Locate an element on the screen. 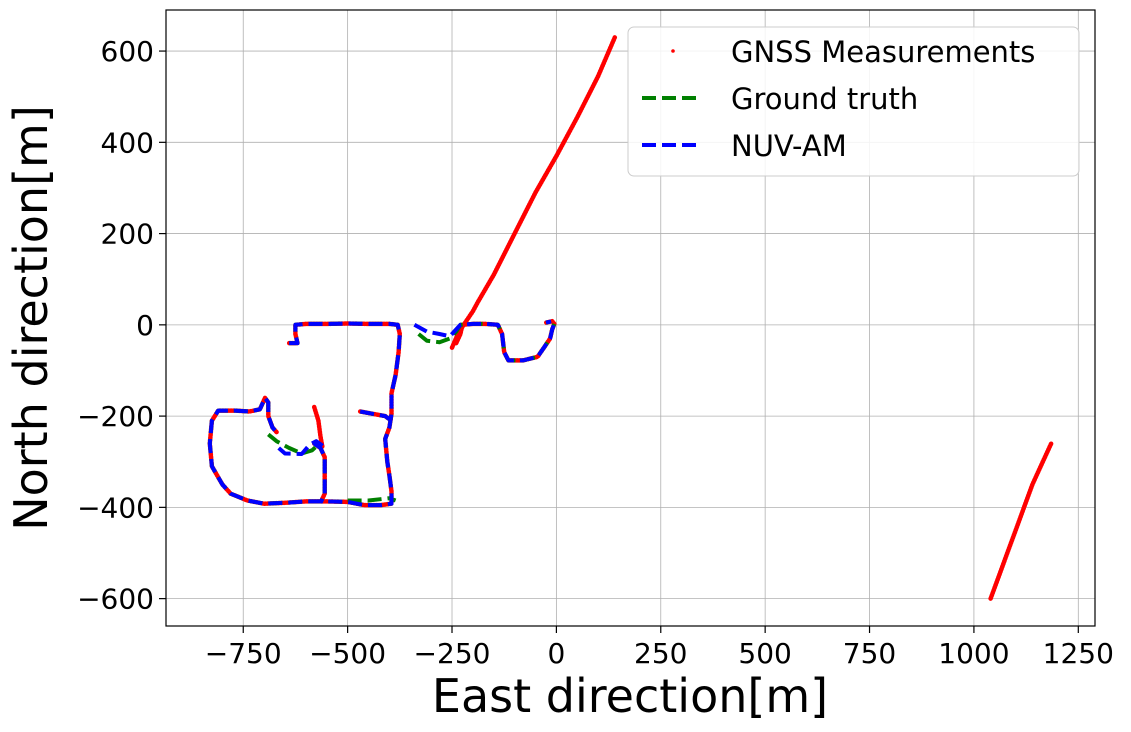  x-tick-label: 250 is located at coordinates (660, 653).